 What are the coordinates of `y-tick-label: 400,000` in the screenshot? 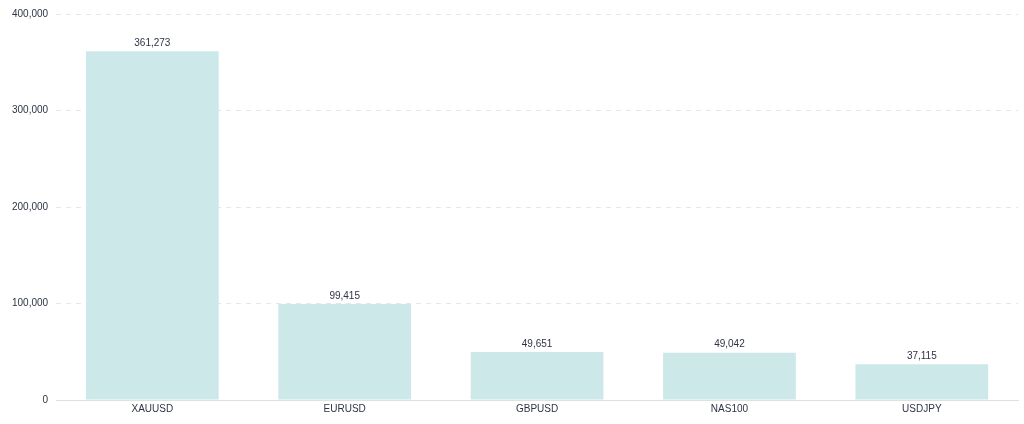 It's located at (30, 13).